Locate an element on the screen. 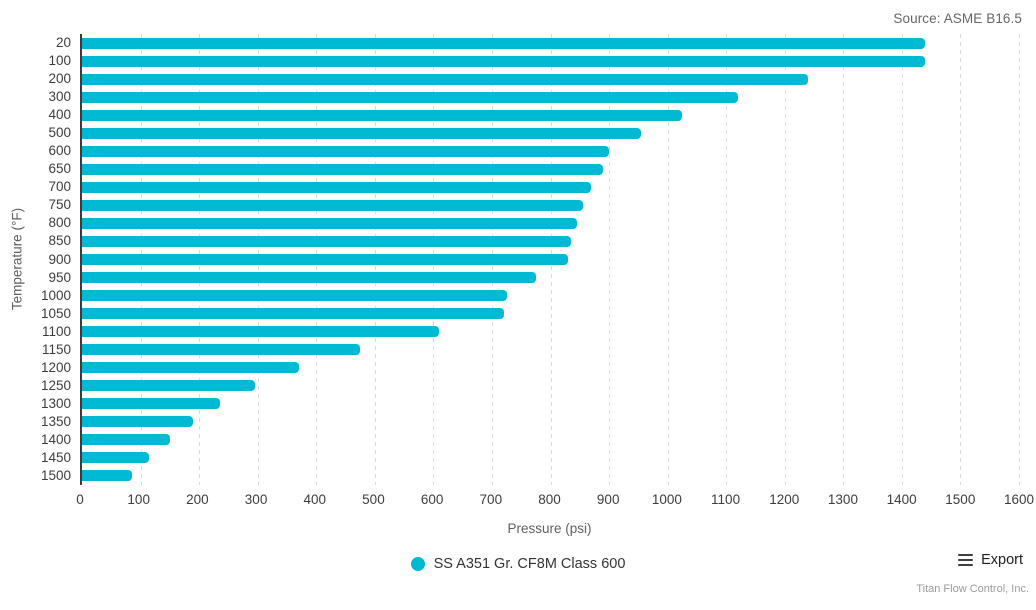 The width and height of the screenshot is (1036, 610). y-tick-950: 950 is located at coordinates (59, 277).